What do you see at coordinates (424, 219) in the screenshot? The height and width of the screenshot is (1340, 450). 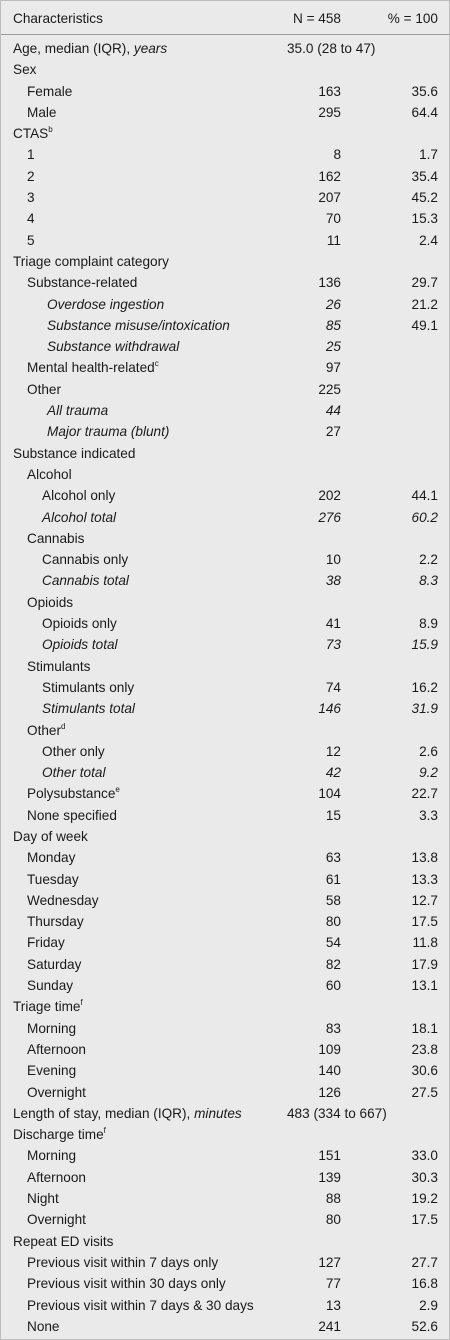 I see `row-percent: 15.3` at bounding box center [424, 219].